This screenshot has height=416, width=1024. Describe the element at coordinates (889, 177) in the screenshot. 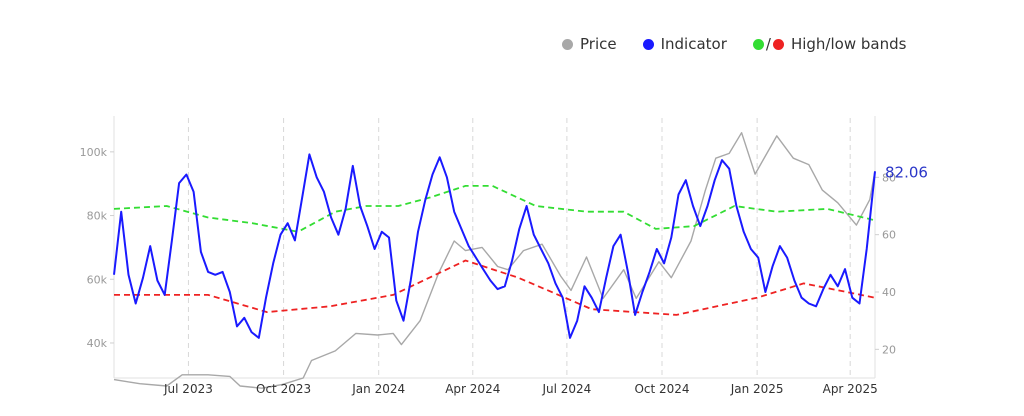

I see `right-tick-label: 80` at that location.